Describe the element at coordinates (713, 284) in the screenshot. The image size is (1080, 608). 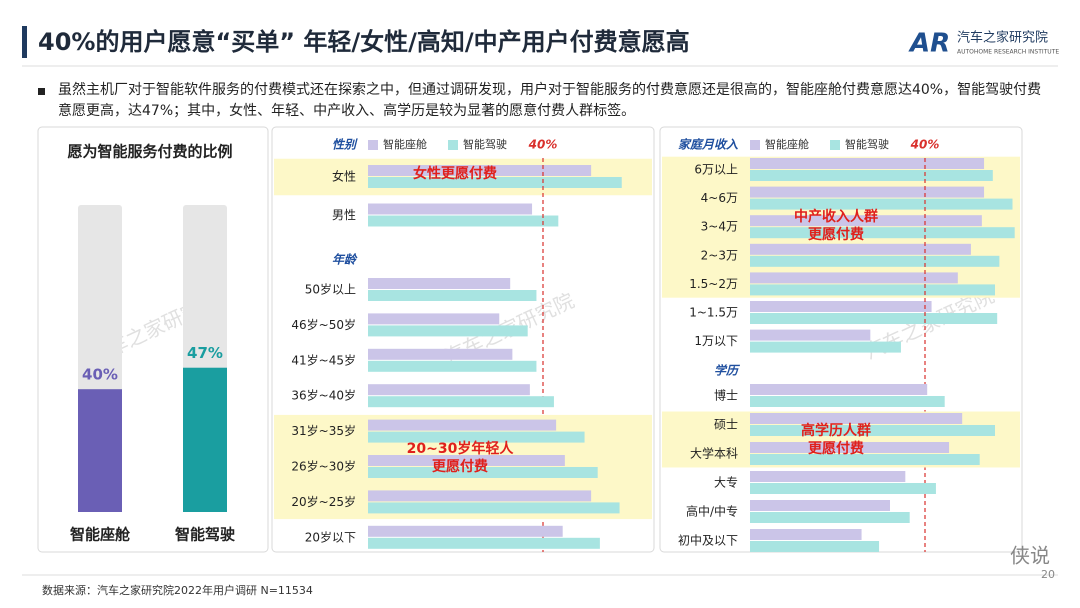
I see `y-tick-label: 1.5~2万` at that location.